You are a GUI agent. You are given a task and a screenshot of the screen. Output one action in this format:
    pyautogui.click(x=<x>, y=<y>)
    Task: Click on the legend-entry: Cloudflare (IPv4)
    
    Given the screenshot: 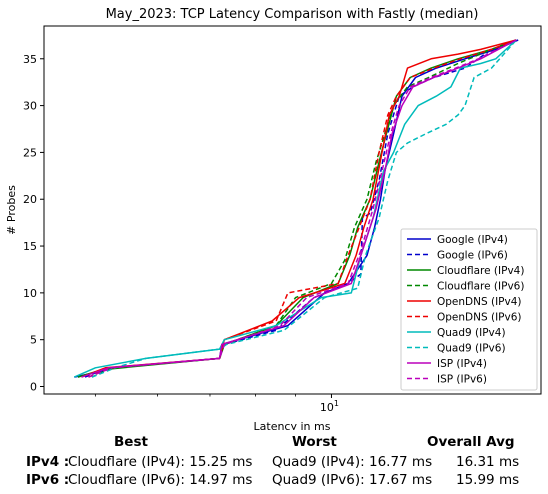 What is the action you would take?
    pyautogui.click(x=480, y=271)
    